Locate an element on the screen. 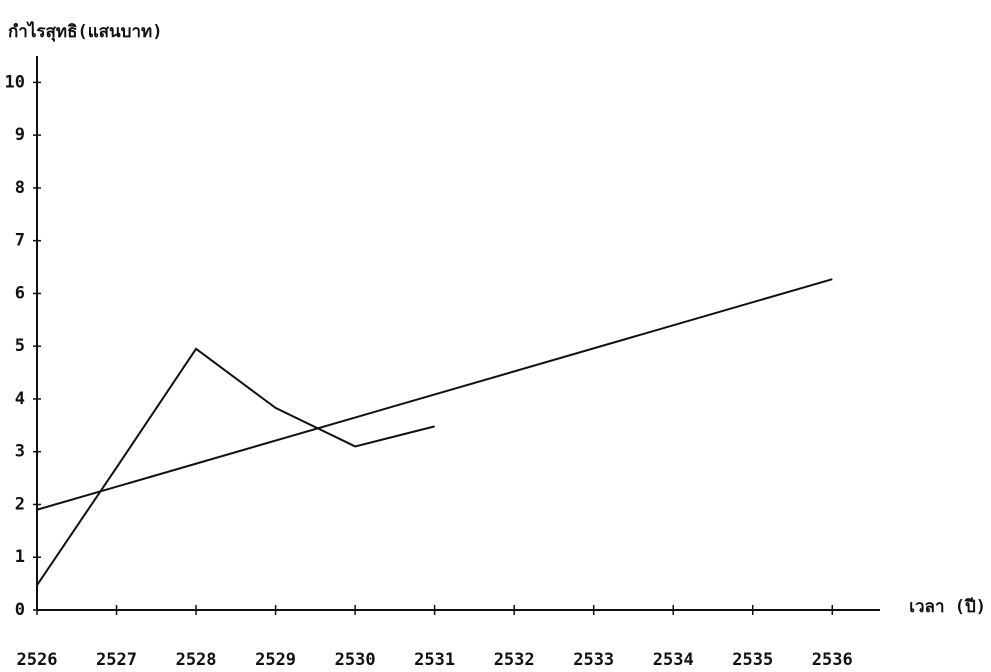 The width and height of the screenshot is (991, 672). x-tick-label: 2530 is located at coordinates (355, 660).